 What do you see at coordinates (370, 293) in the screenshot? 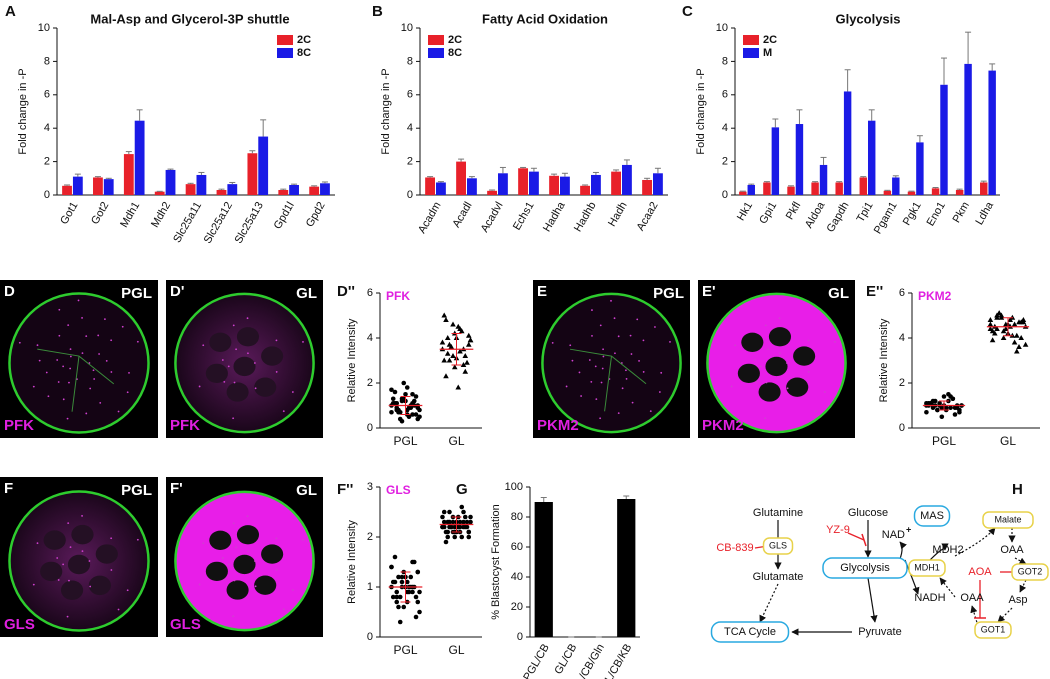
I see `y-tick-label: 6` at bounding box center [370, 293].